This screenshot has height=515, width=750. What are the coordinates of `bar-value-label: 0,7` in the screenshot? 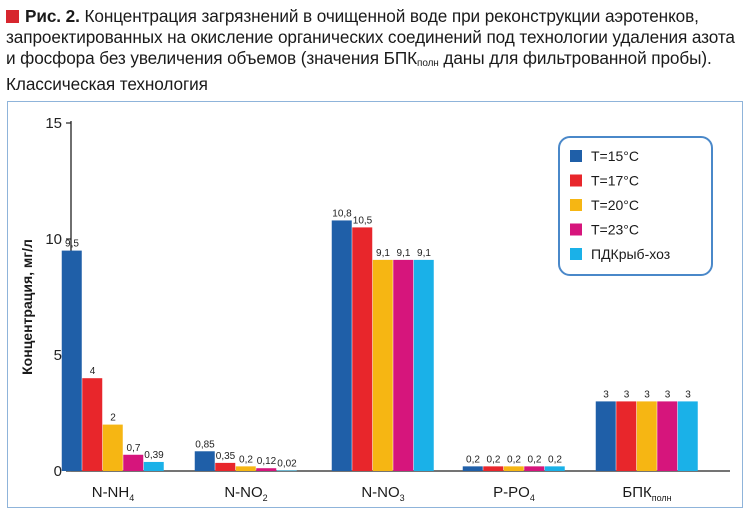 It's located at (134, 448).